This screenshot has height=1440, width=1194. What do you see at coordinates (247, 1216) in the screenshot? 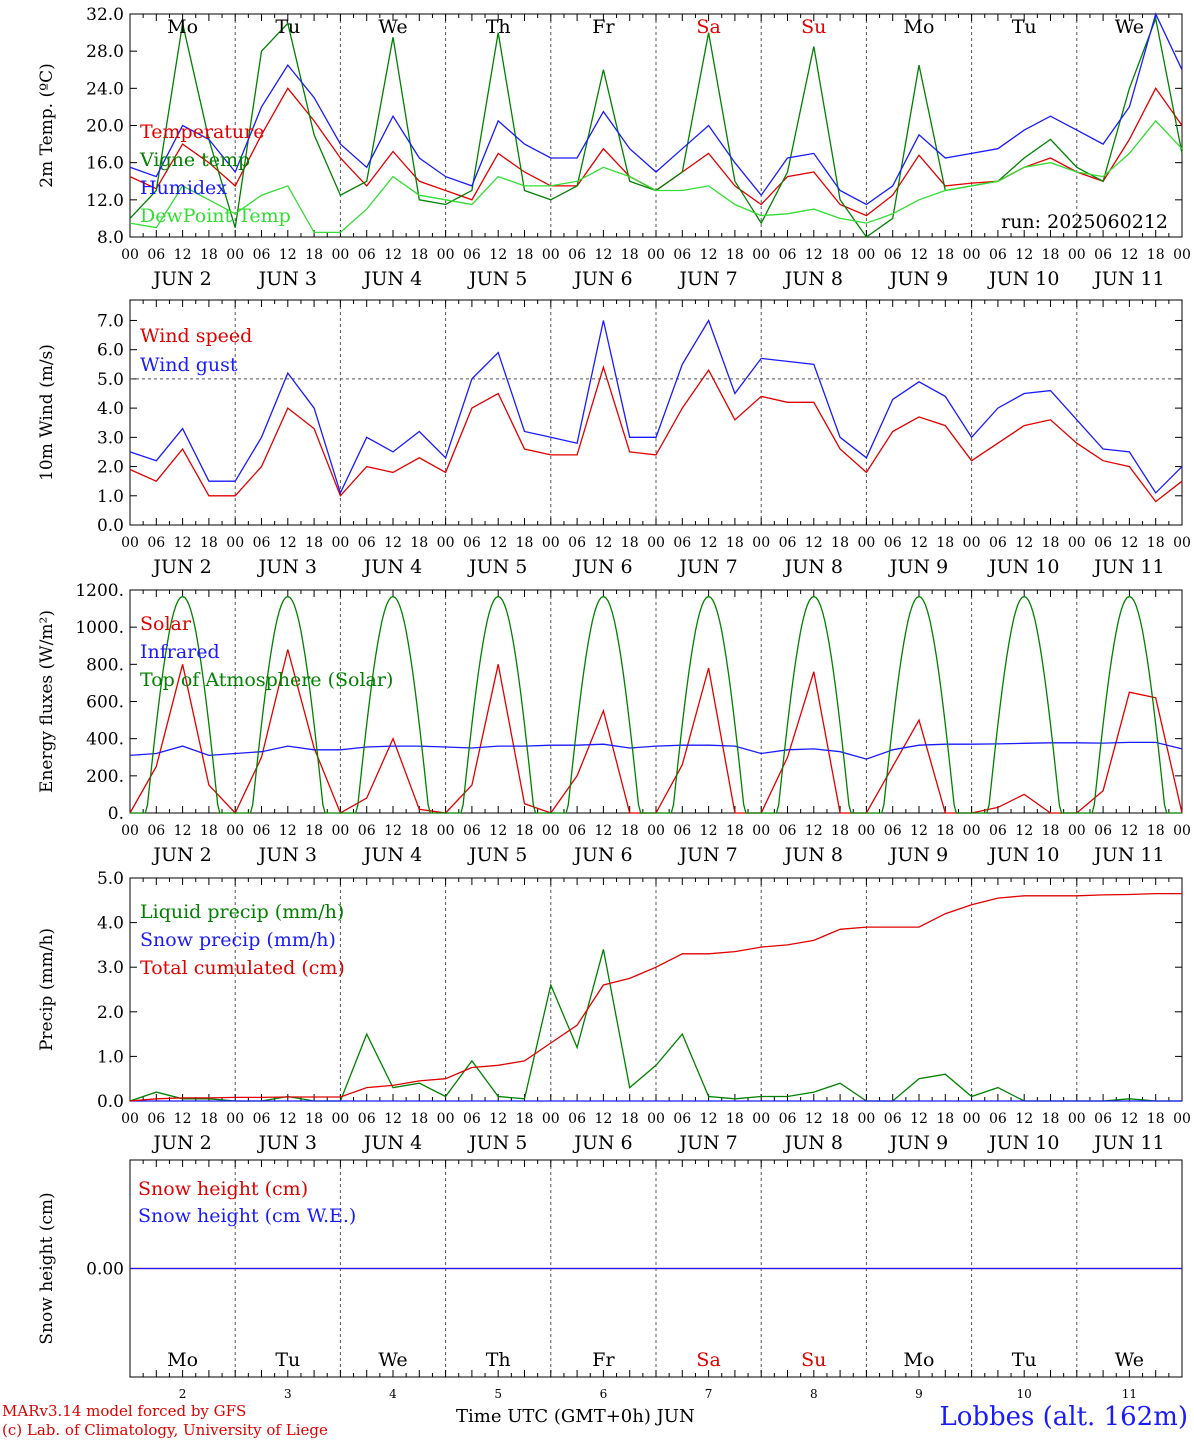
I see `legend-entry: Snow height (cm W.E.)` at bounding box center [247, 1216].